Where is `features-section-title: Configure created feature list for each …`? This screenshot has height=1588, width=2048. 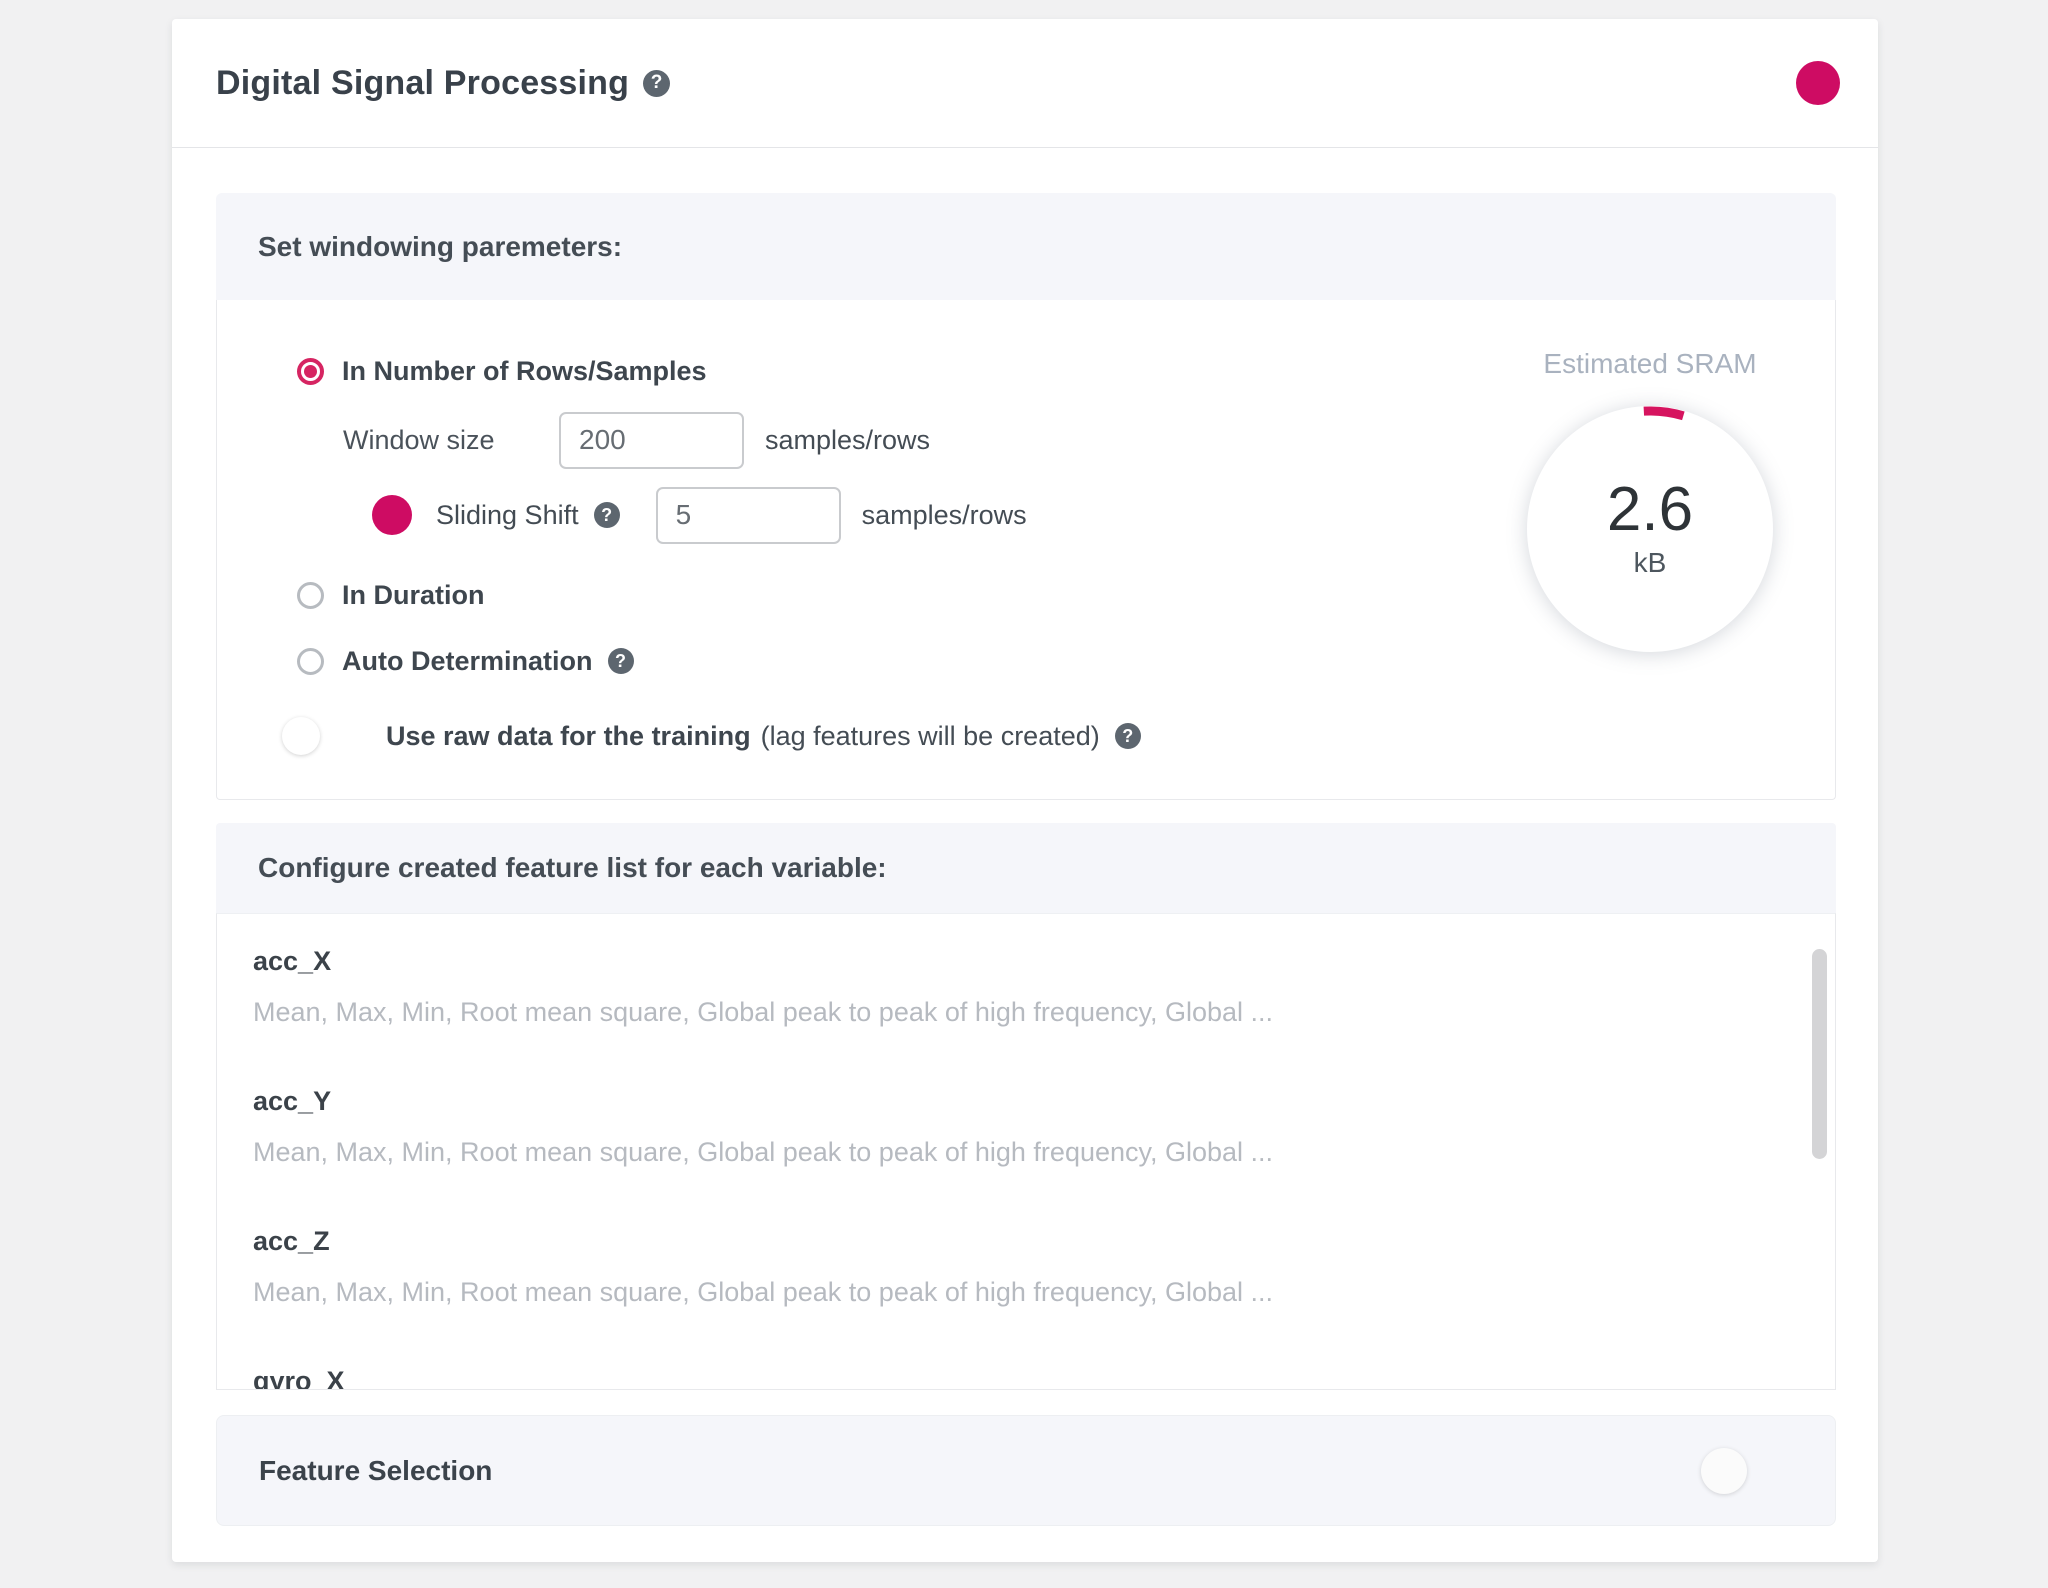
features-section-title: Configure created feature list for each … is located at coordinates (572, 867).